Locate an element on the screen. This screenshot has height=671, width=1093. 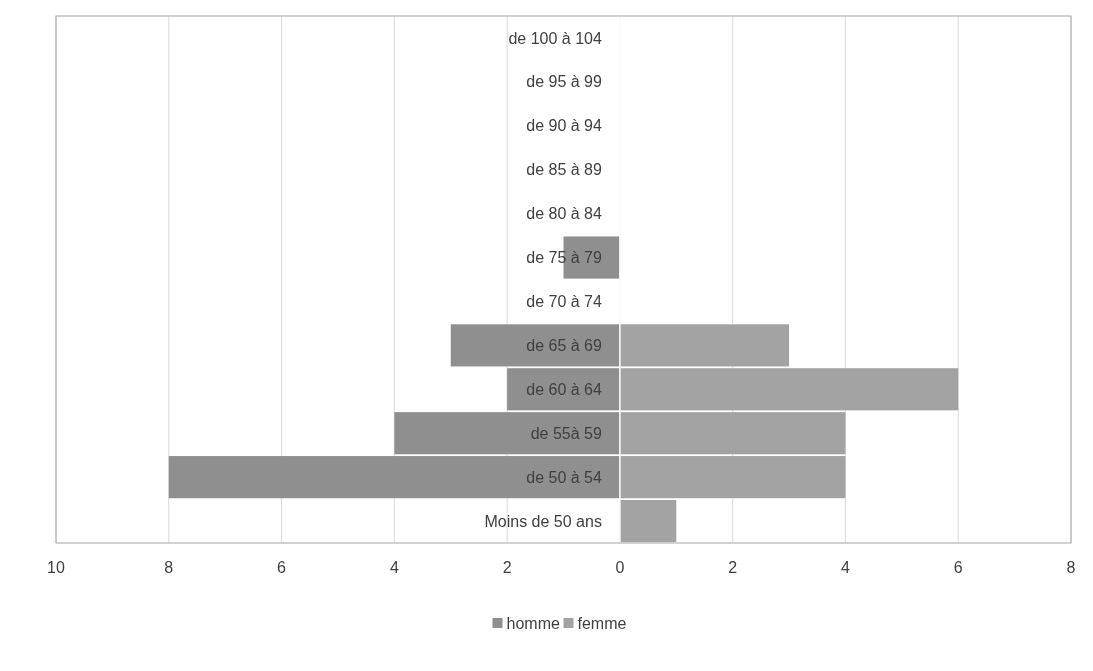
y-tick-label: de 85 à 89 is located at coordinates (564, 170).